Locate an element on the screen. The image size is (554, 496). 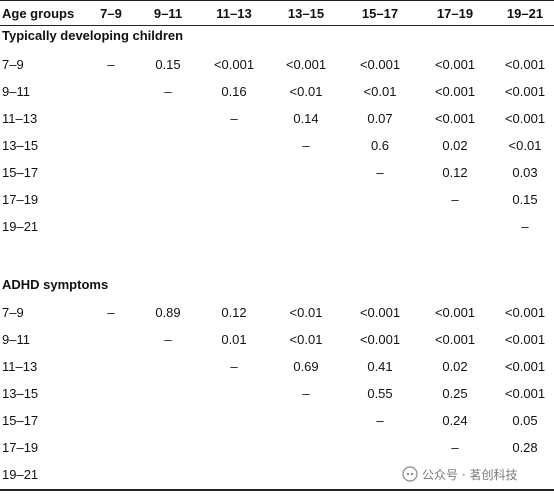
table-cell: 0.16 is located at coordinates (234, 91).